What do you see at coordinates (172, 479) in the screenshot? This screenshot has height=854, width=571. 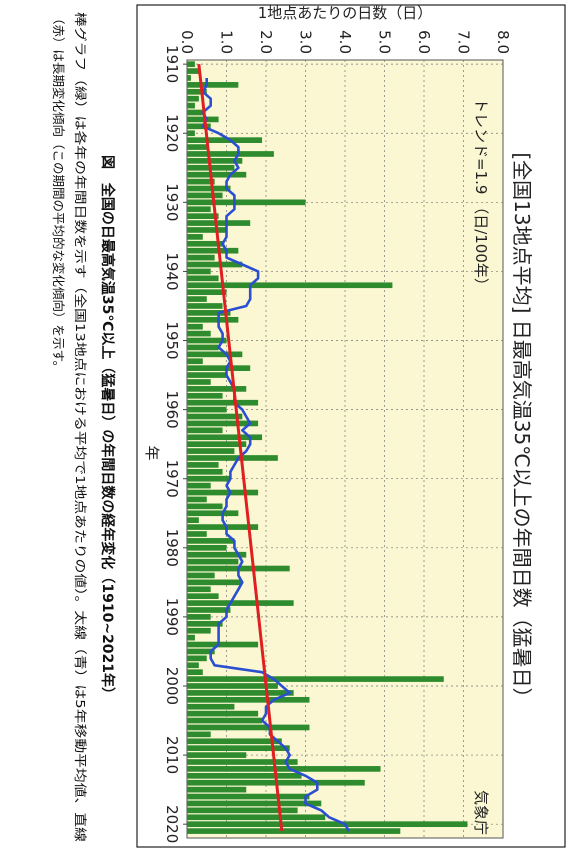 I see `x-tick-label: 1970` at bounding box center [172, 479].